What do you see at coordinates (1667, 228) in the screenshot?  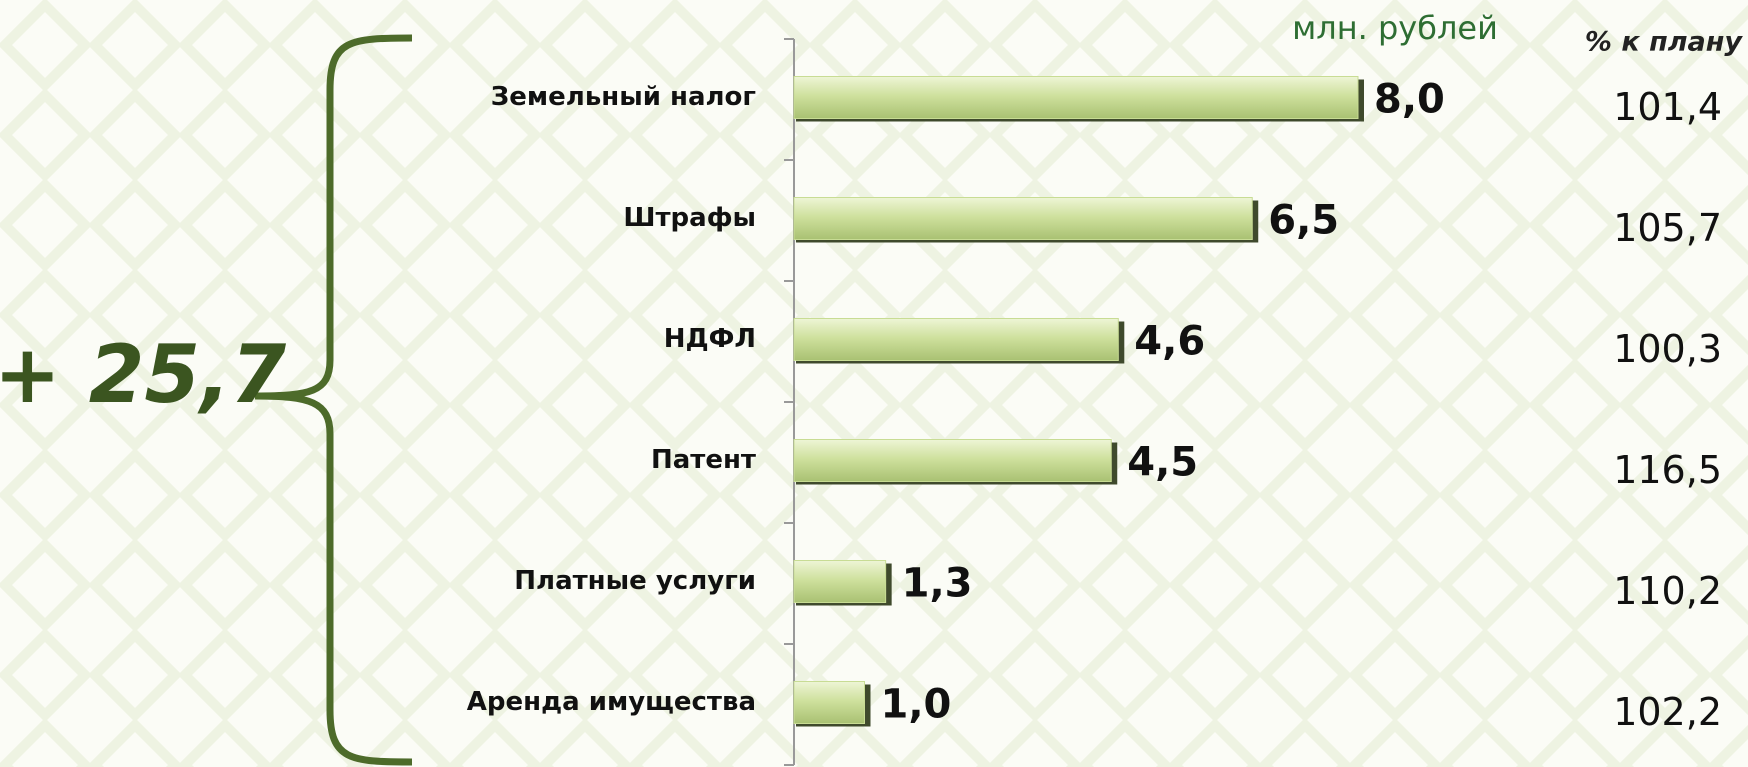 I see `plan-percent: 105,7` at bounding box center [1667, 228].